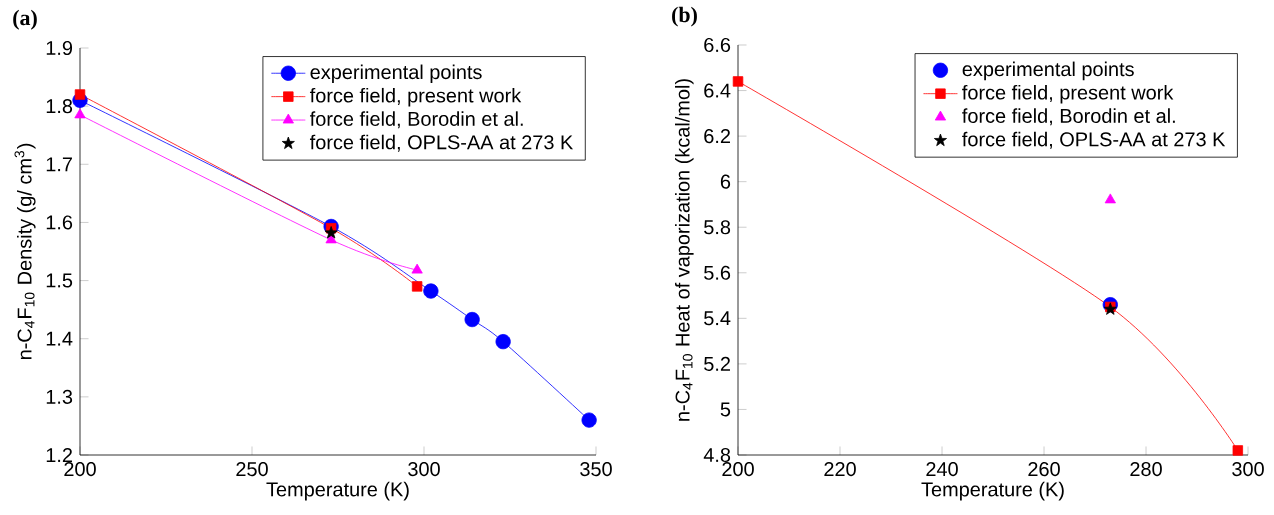 This screenshot has height=515, width=1274. Describe the element at coordinates (840, 469) in the screenshot. I see `x-tick-label: 220` at that location.